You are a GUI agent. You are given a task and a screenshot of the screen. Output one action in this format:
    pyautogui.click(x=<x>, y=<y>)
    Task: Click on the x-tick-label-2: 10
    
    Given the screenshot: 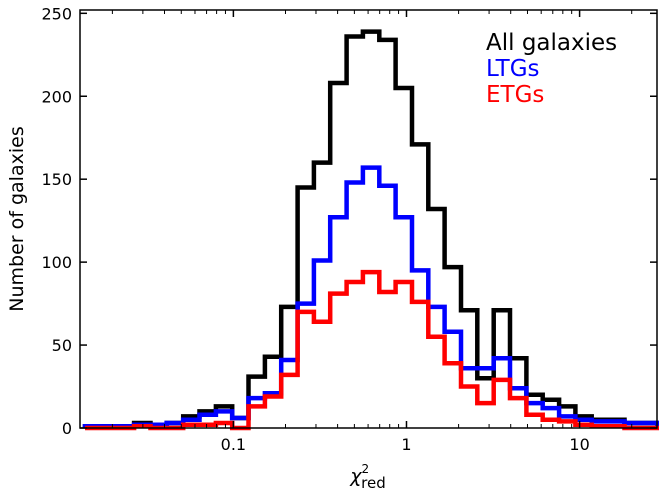 What is the action you would take?
    pyautogui.click(x=579, y=444)
    